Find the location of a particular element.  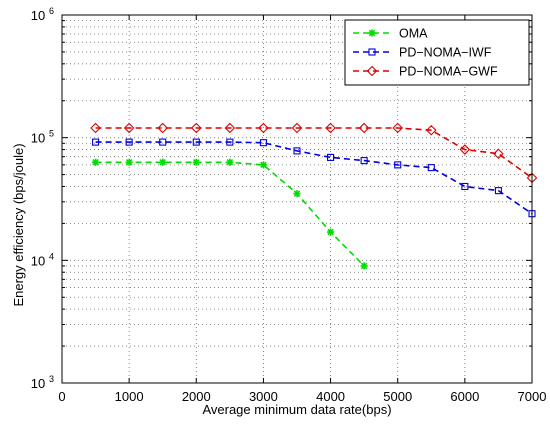

x-tick-label: 4000 is located at coordinates (330, 396).